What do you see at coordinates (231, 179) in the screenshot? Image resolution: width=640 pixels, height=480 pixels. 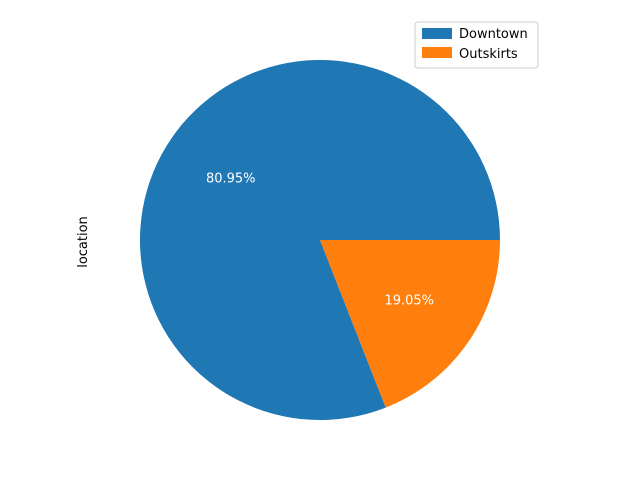 I see `pie-label-downtown: 80.95%` at bounding box center [231, 179].